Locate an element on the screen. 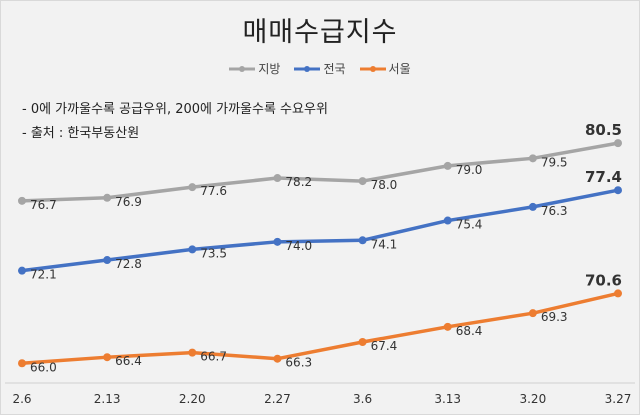 The image size is (640, 415). legend-marker-jibang is located at coordinates (242, 68).